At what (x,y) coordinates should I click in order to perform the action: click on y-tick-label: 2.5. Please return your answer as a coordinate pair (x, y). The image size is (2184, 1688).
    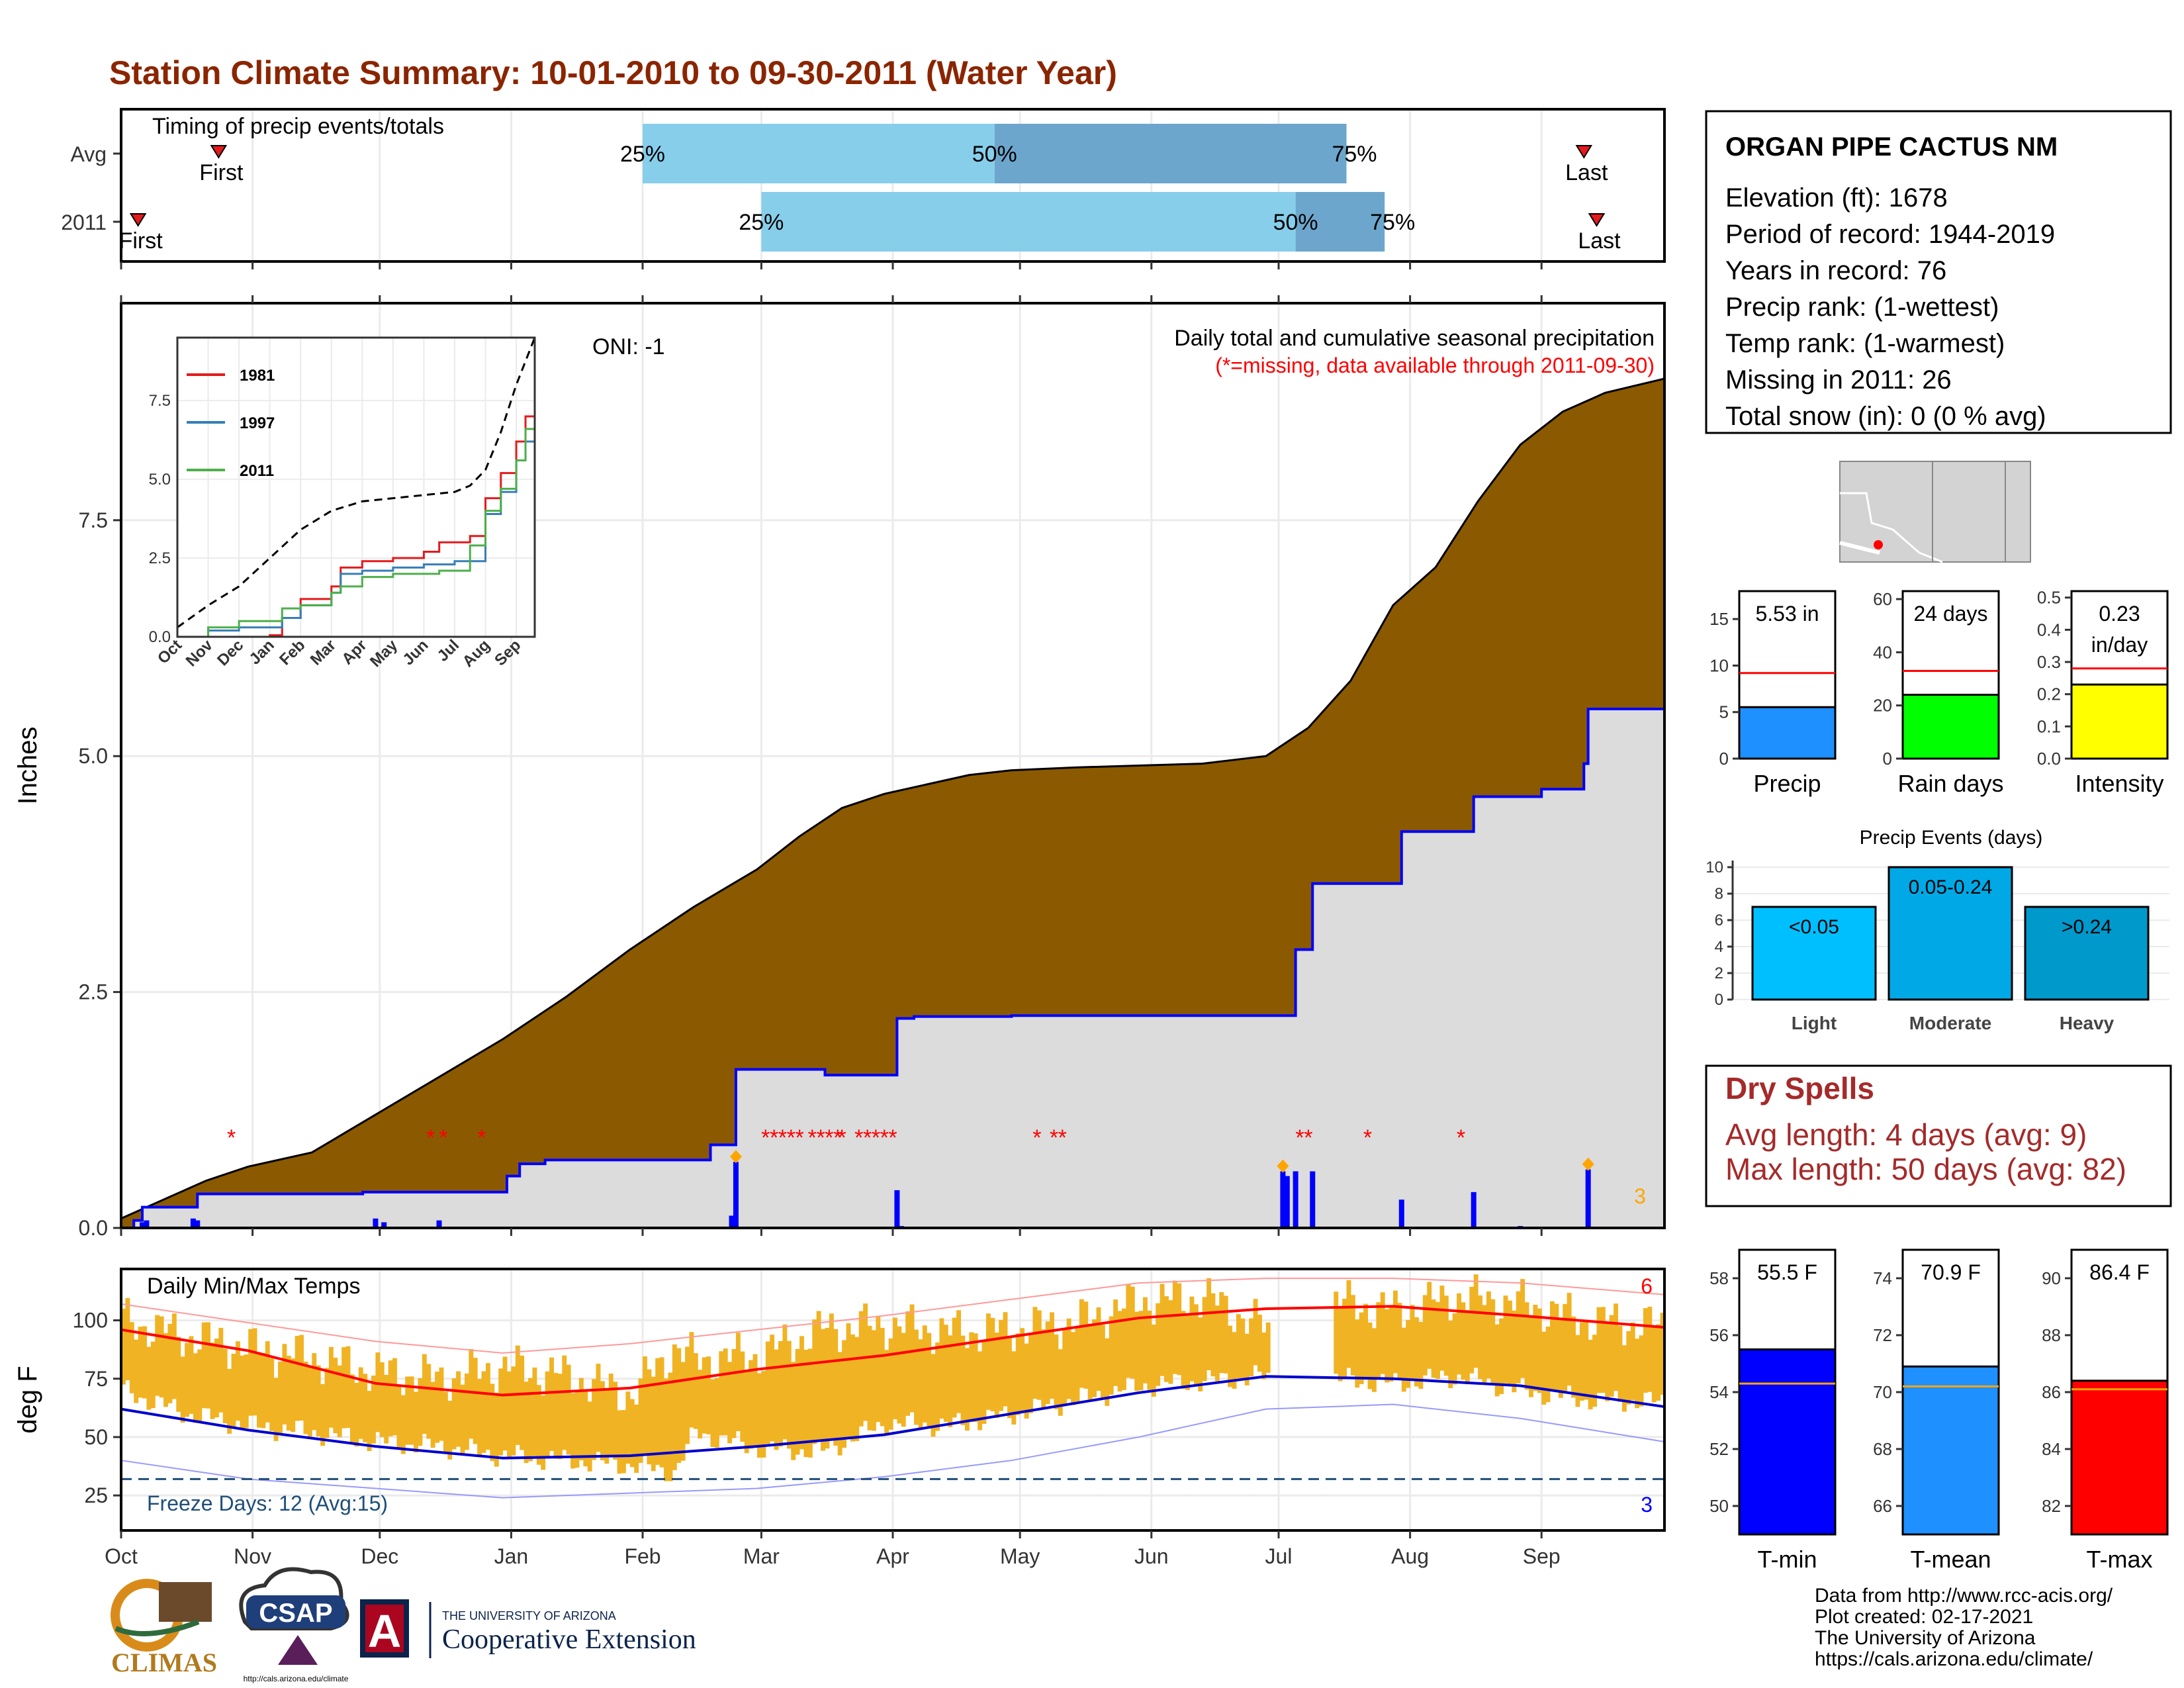
    Looking at the image, I should click on (93, 992).